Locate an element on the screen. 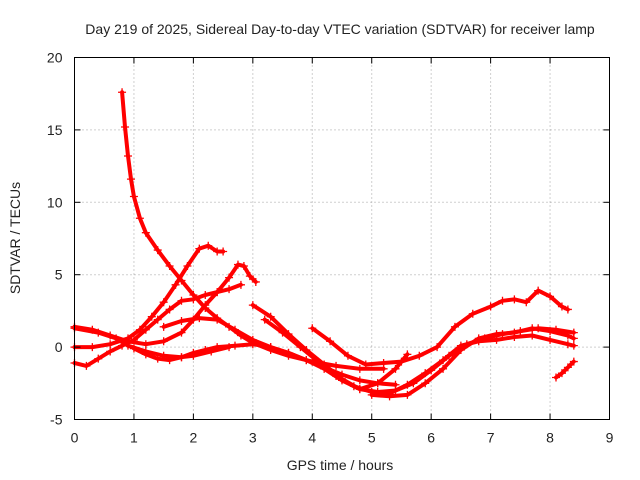 This screenshot has width=640, height=480. x-tick-label: 3 is located at coordinates (253, 438).